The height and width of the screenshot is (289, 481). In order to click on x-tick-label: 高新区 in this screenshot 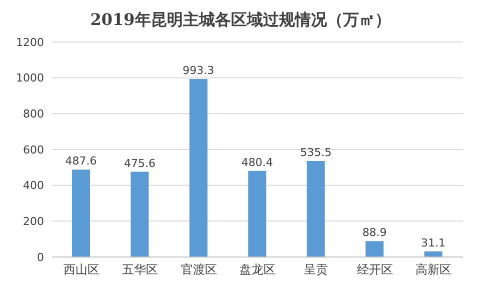, I will do `click(434, 269)`.